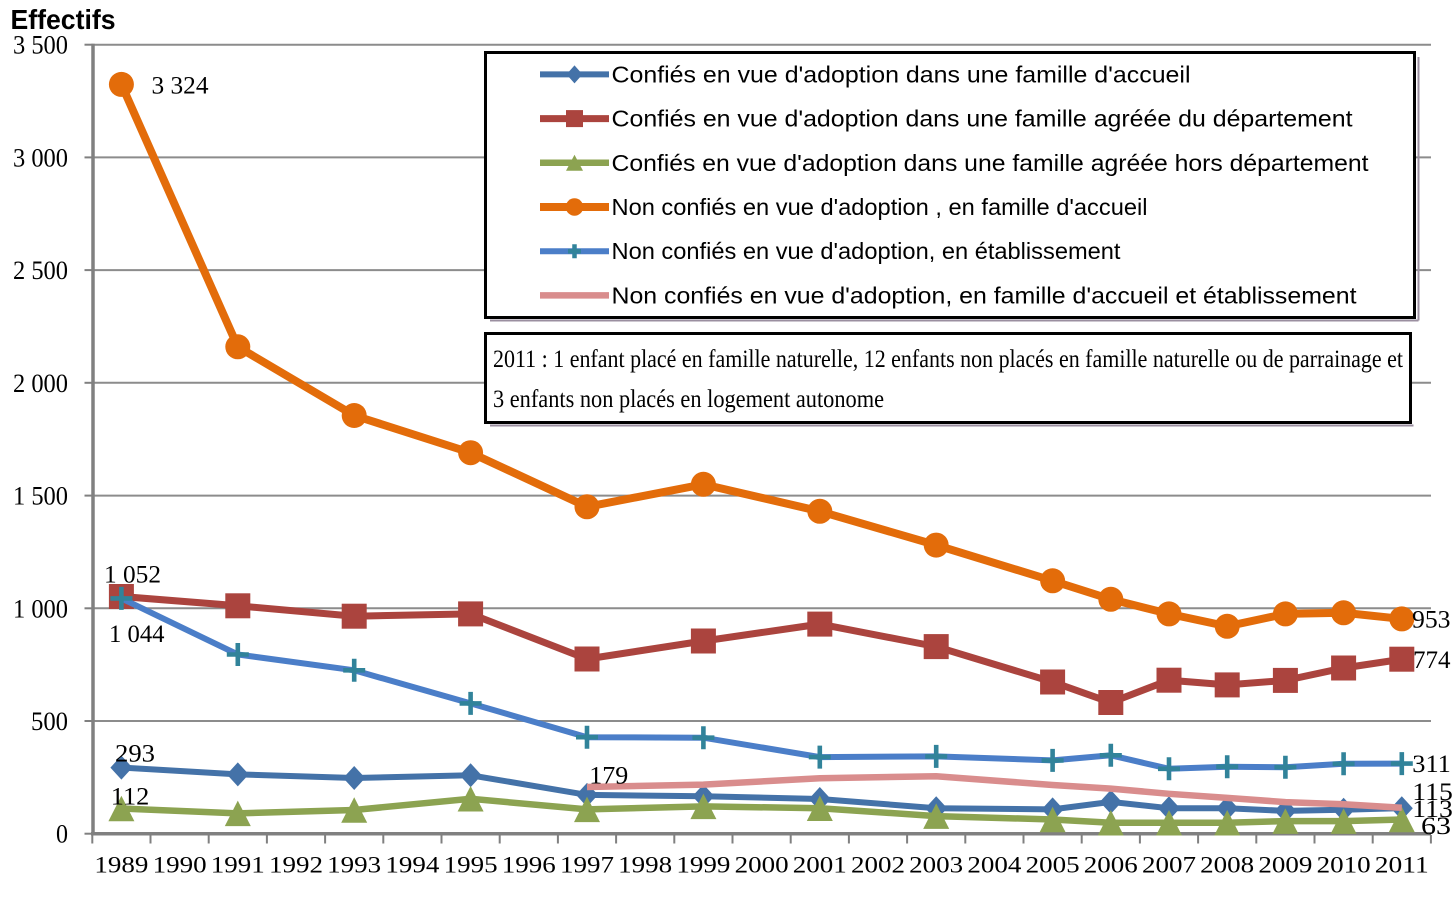 Image resolution: width=1455 pixels, height=901 pixels. Describe the element at coordinates (1053, 865) in the screenshot. I see `svg-text: 2005` at that location.